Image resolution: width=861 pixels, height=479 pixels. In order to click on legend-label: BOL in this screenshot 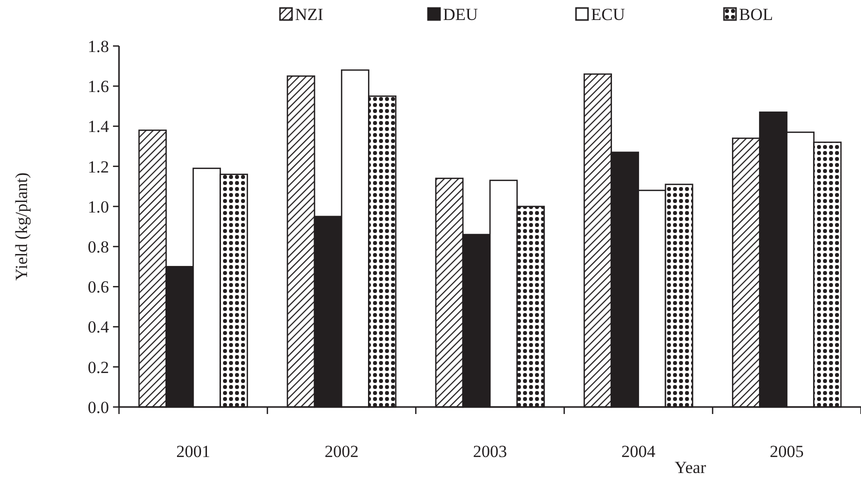, I will do `click(756, 14)`.